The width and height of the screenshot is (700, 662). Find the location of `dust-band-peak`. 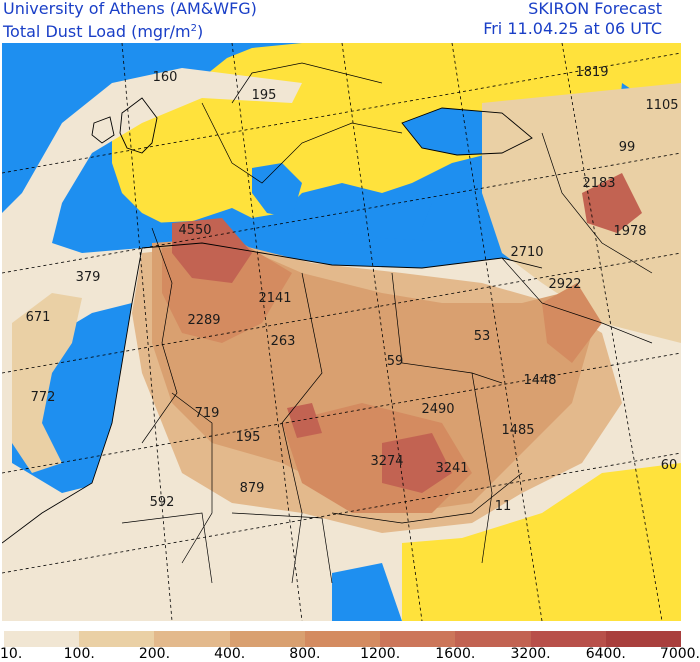

dust-band-peak is located at coordinates (212, 250).